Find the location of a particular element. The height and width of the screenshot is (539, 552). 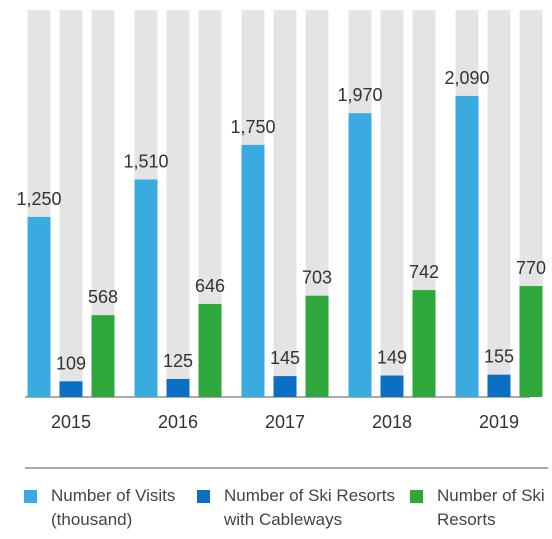

legend-label: Number of Ski Resorts is located at coordinates (491, 507).